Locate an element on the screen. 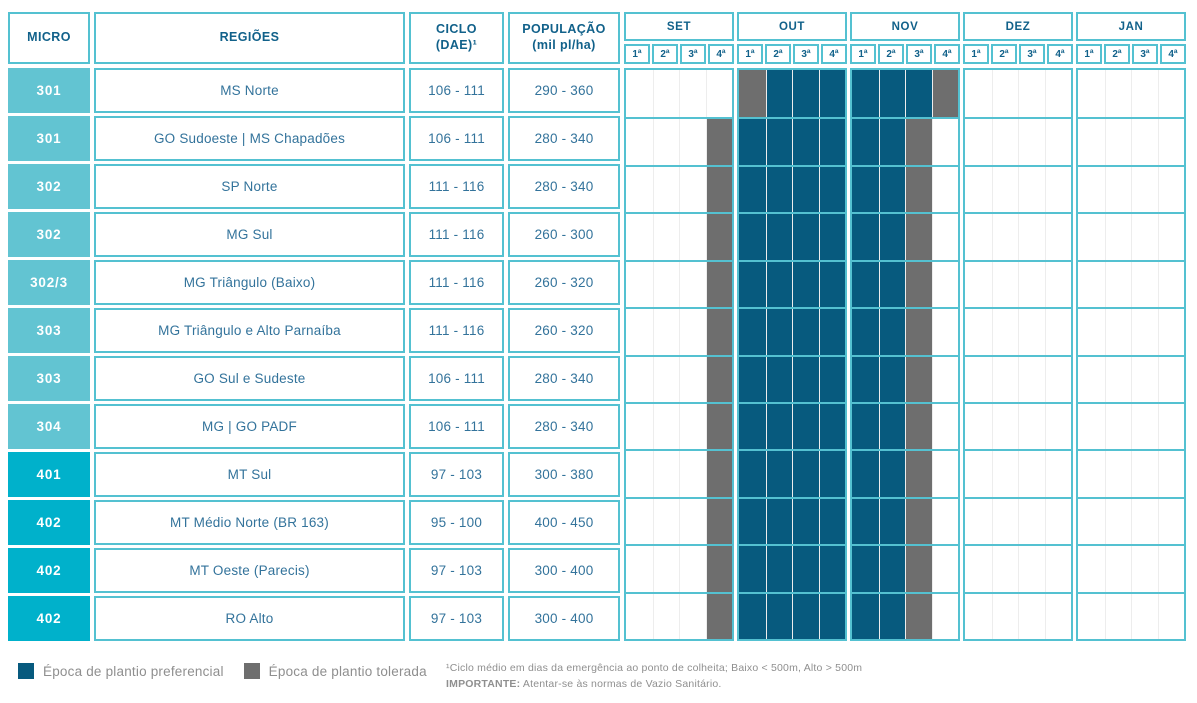  region-cell: MT Médio Norte (BR 163) is located at coordinates (249, 522).